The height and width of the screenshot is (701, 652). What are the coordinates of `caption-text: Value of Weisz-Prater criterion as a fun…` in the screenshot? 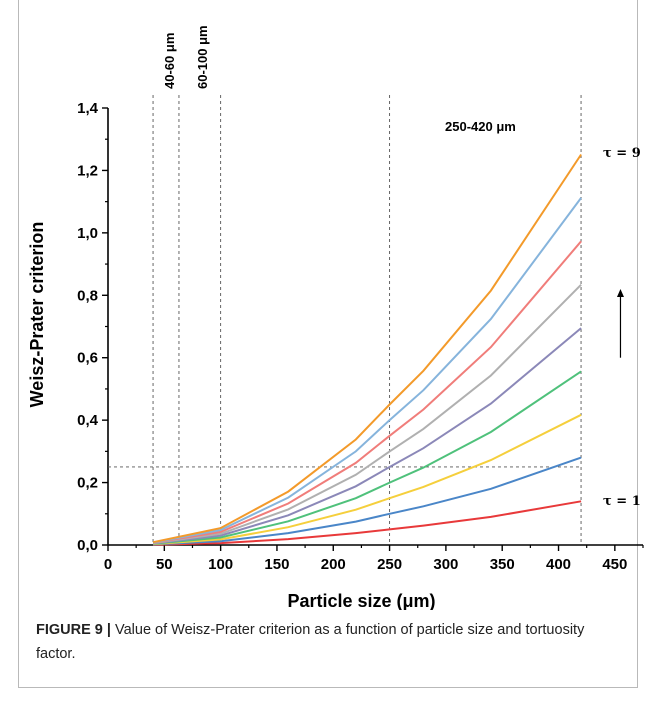 It's located at (310, 642).